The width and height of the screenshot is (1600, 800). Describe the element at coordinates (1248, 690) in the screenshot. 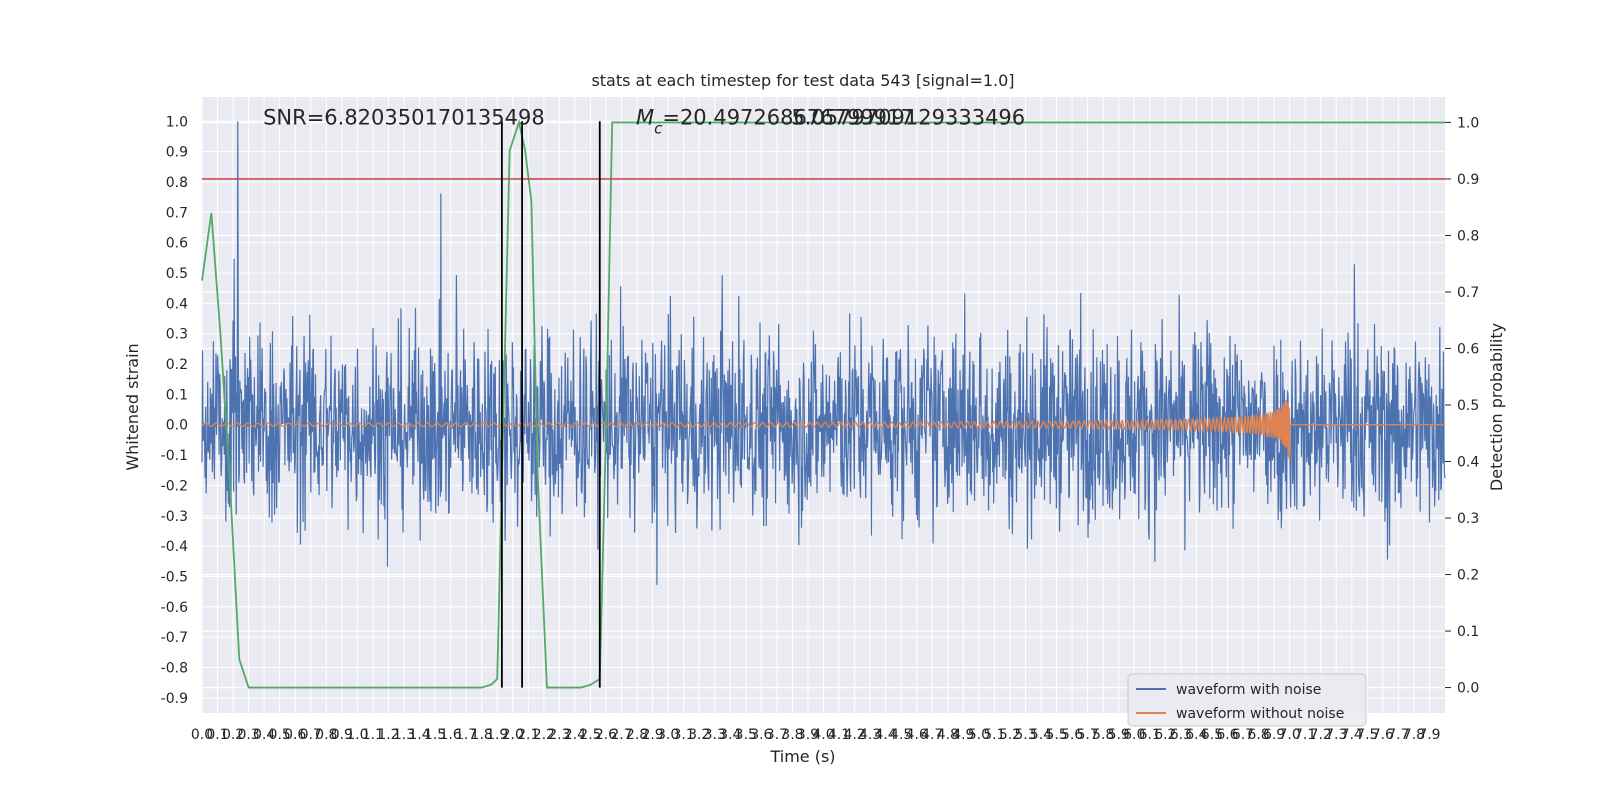

I see `legend-entry: waveform with noise` at that location.